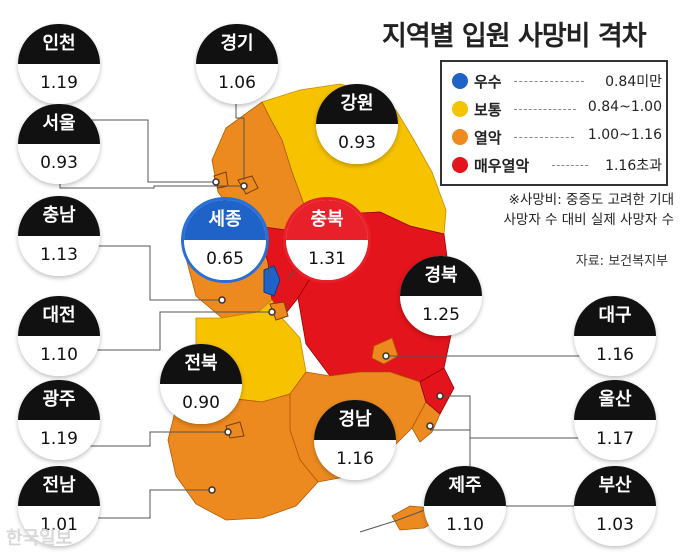  Describe the element at coordinates (615, 506) in the screenshot. I see `badge-busan: 부산 1.03` at that location.